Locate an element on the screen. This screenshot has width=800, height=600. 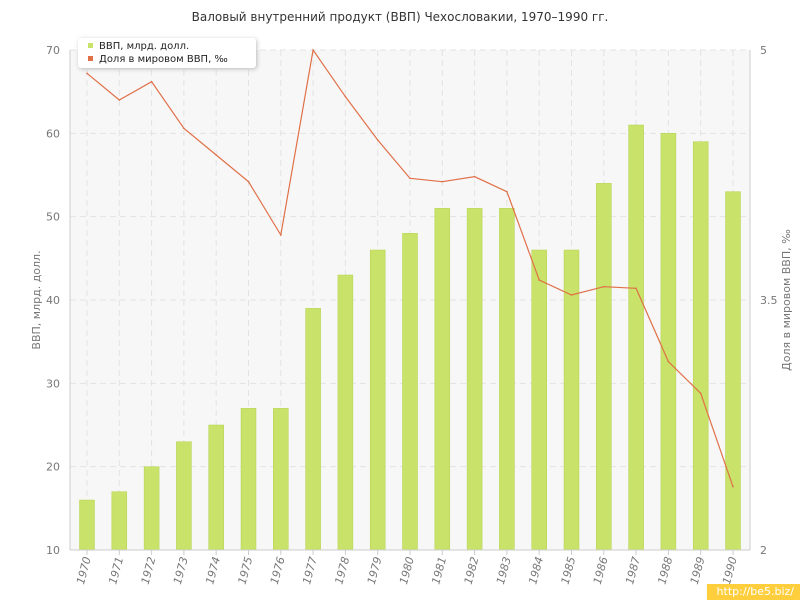
legend-item-gdp: ВВП, млрд. долл. is located at coordinates (138, 46).